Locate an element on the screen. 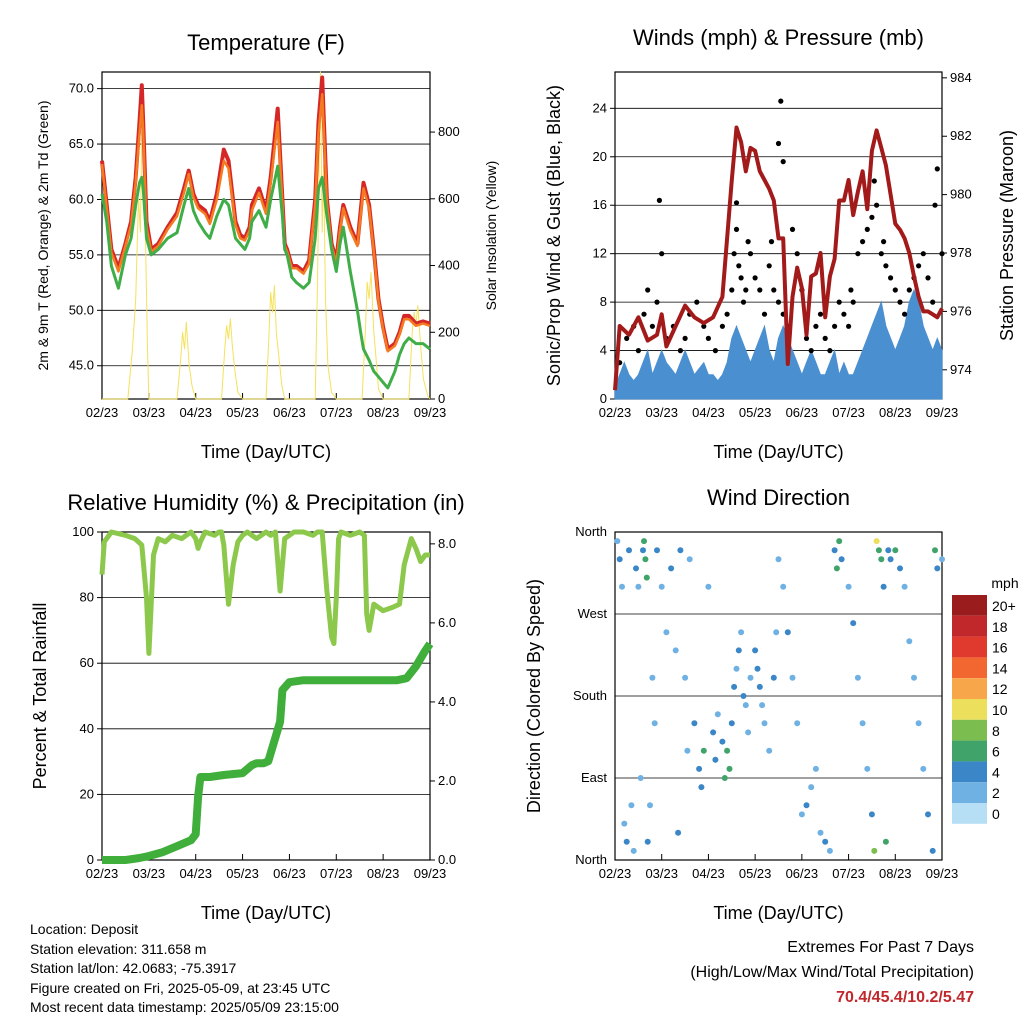 The image size is (1024, 1024). x-tick-label-2-7: 09/23 is located at coordinates (942, 412).